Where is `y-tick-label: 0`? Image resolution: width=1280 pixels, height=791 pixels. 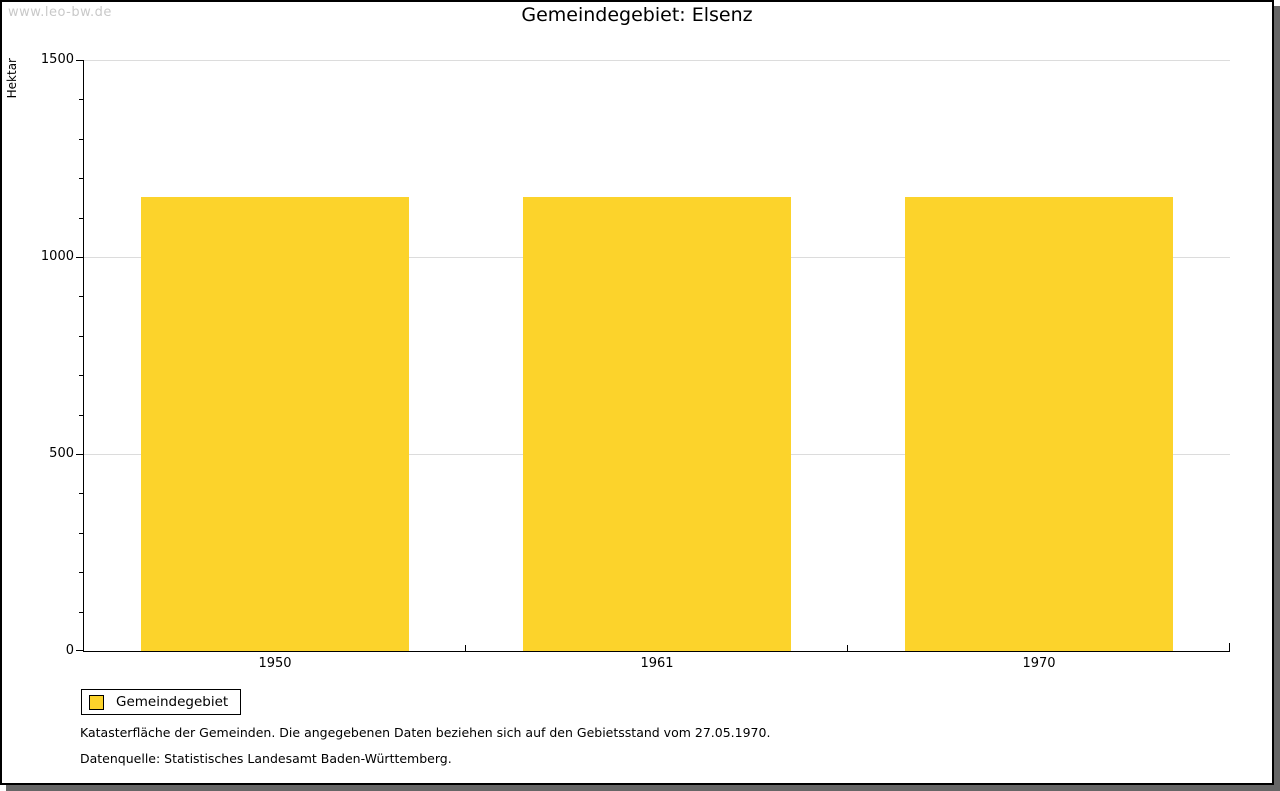
y-tick-label: 0 is located at coordinates (69, 650).